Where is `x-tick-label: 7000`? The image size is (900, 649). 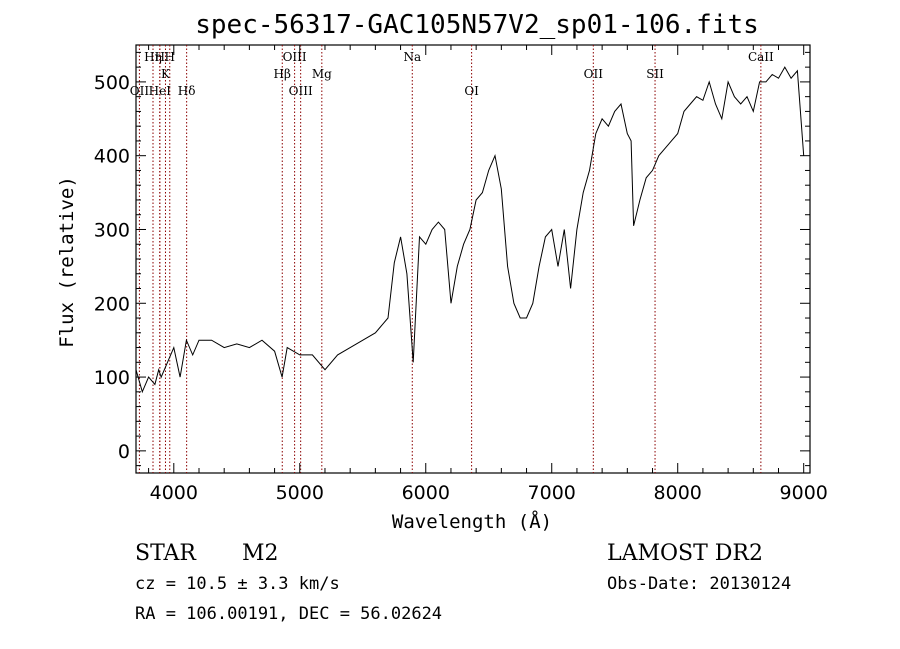
x-tick-label: 7000 is located at coordinates (552, 493).